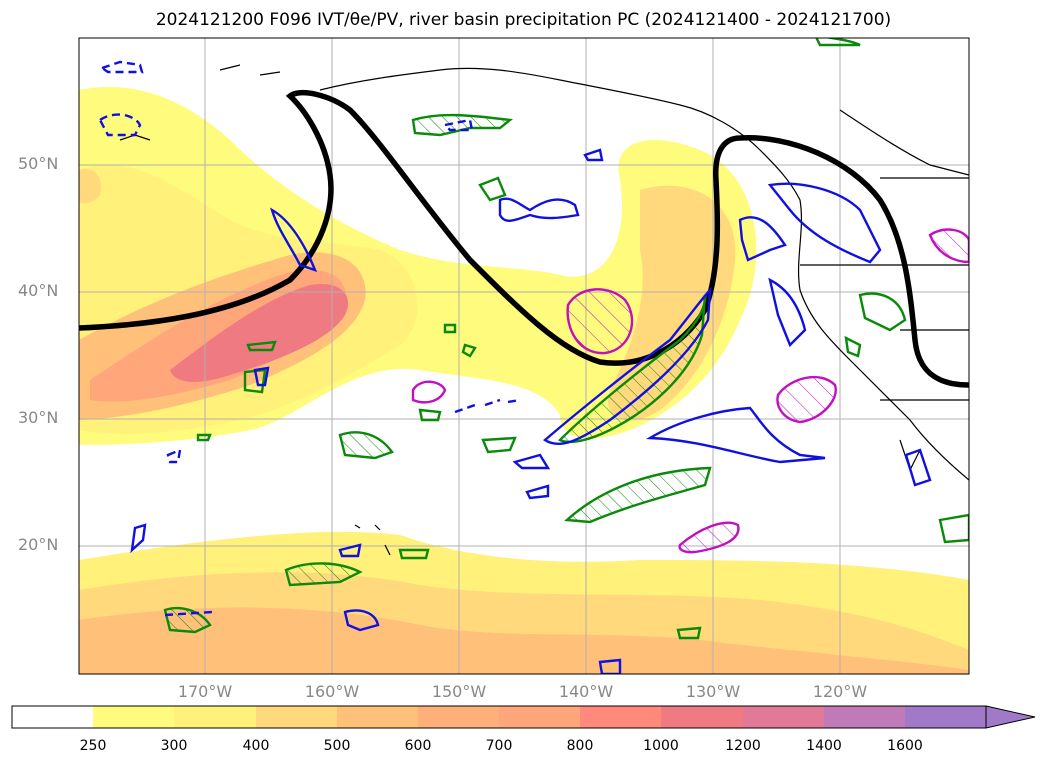 This screenshot has height=767, width=1047. What do you see at coordinates (524, 640) in the screenshot?
I see `ivt-band-south-core` at bounding box center [524, 640].